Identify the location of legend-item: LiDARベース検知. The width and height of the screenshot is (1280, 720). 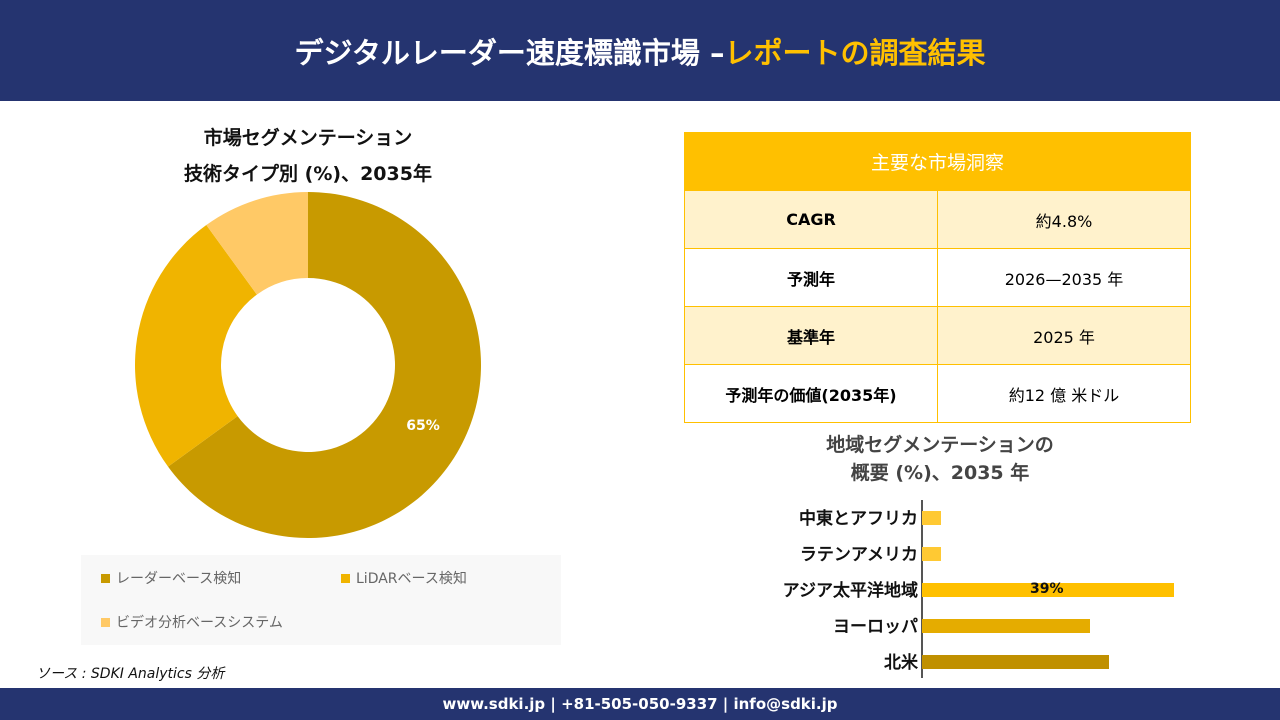
(404, 578).